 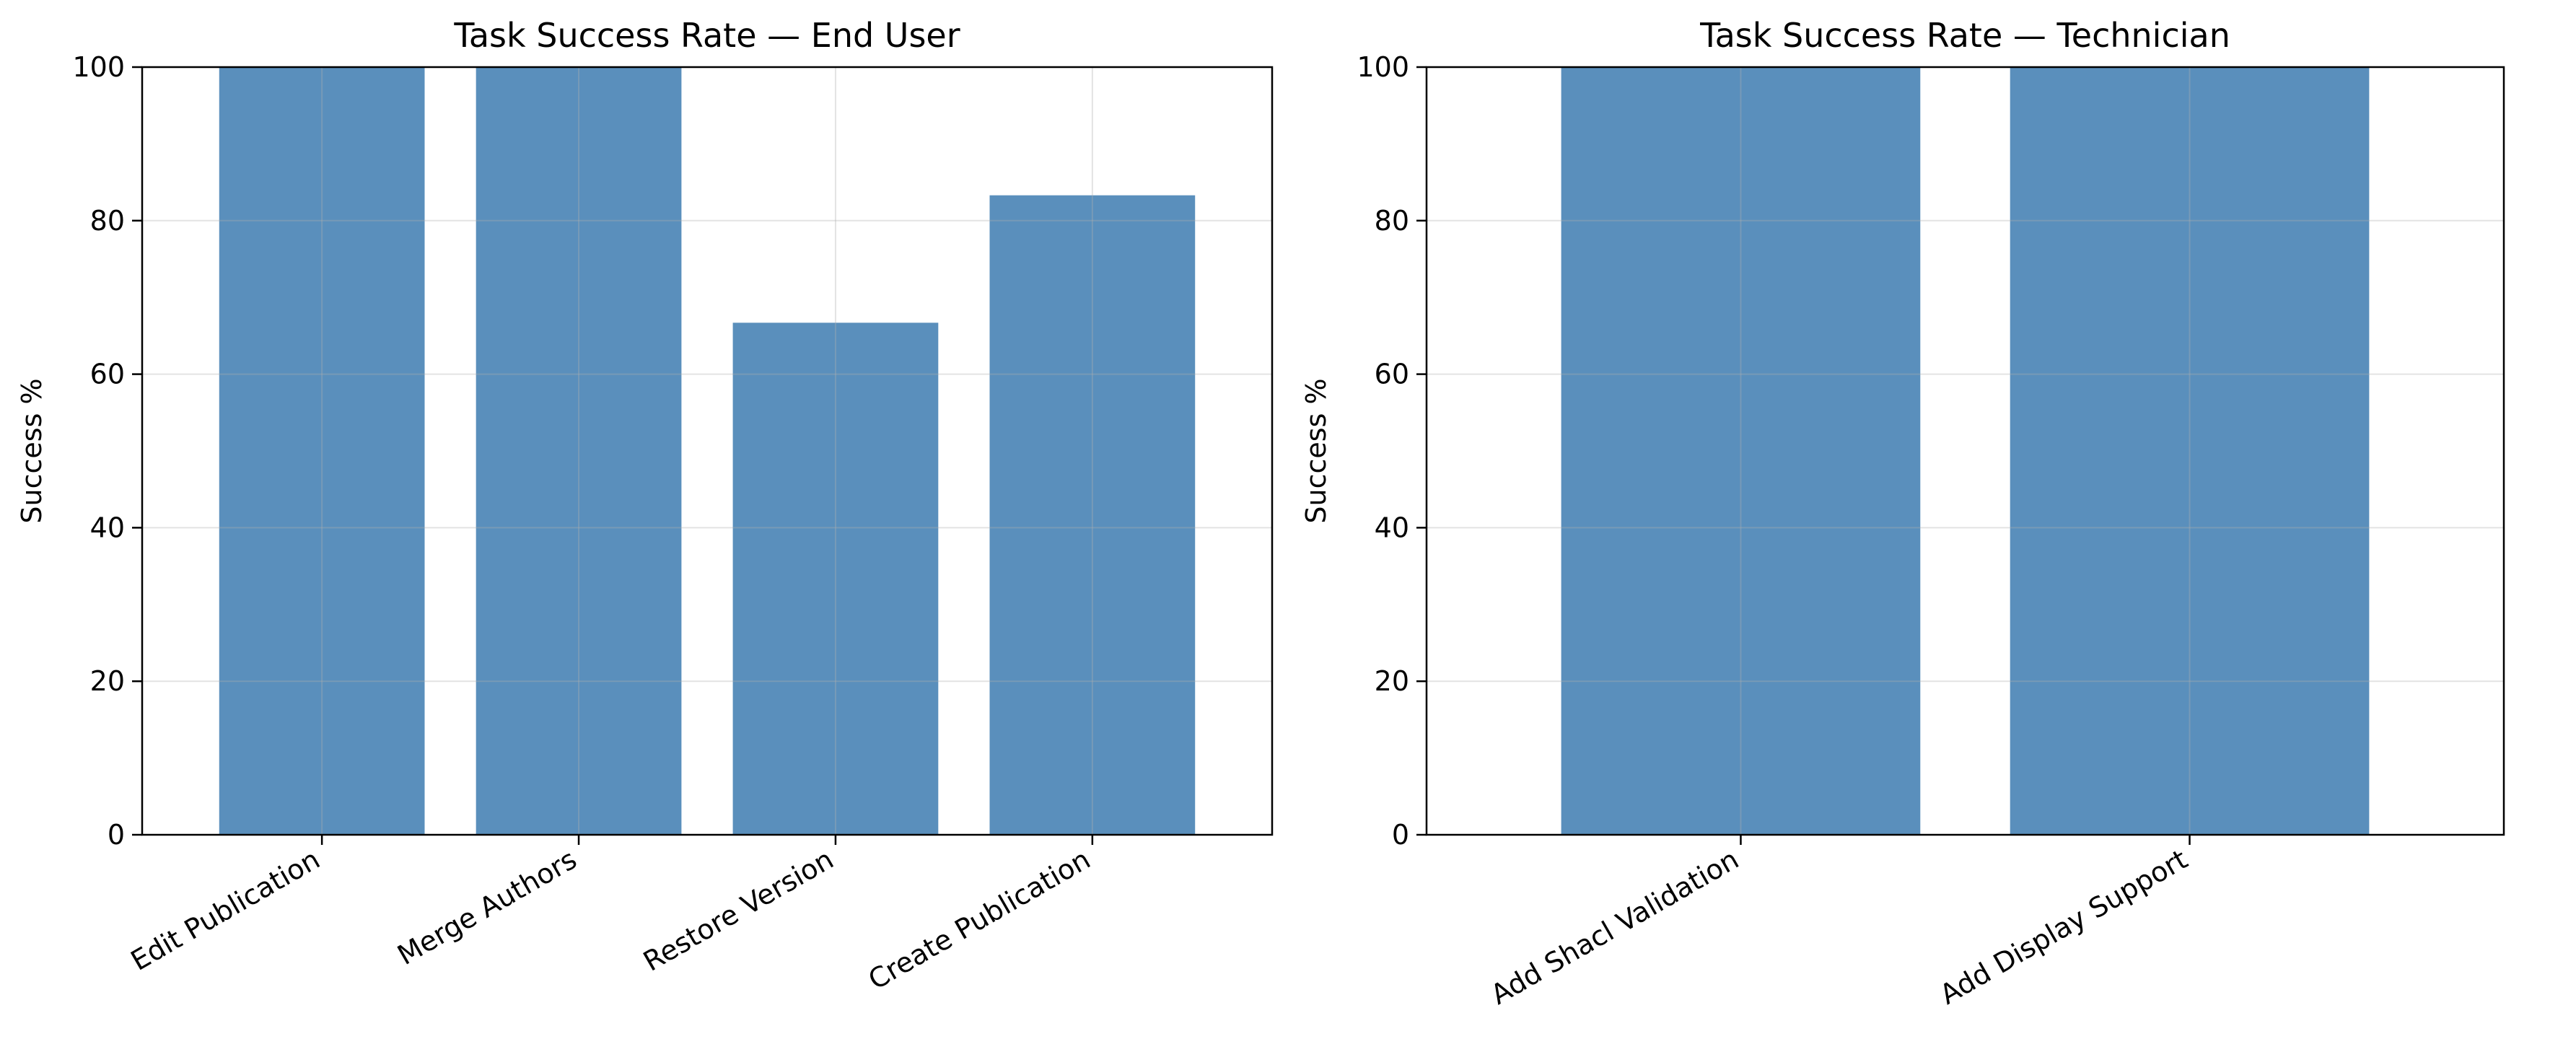 What do you see at coordinates (2064, 927) in the screenshot?
I see `x-tick-label: Add Display Support` at bounding box center [2064, 927].